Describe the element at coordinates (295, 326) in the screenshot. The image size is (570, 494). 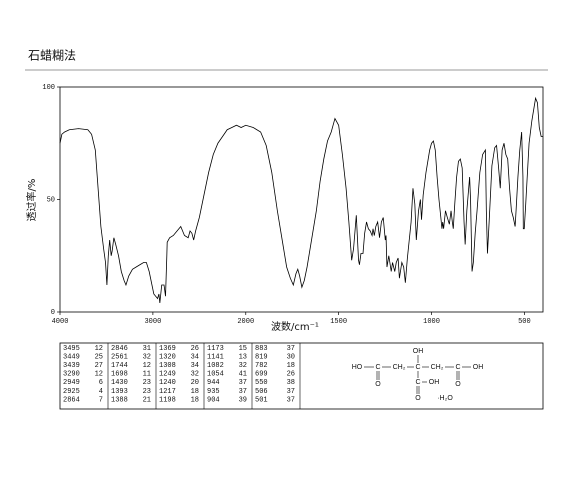
I see `x-axis-label: 波数/cm⁻¹` at that location.